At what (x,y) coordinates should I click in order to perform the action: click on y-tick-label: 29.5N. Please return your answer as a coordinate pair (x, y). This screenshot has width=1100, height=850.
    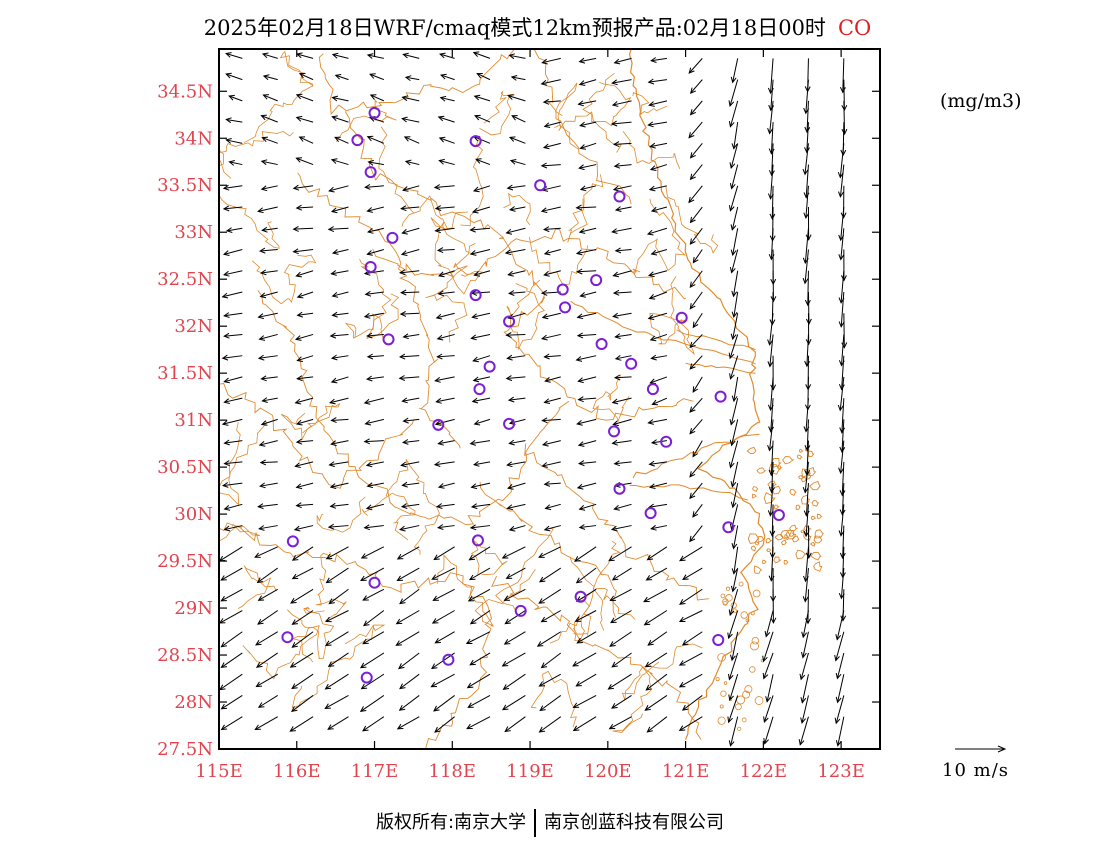
    Looking at the image, I should click on (185, 561).